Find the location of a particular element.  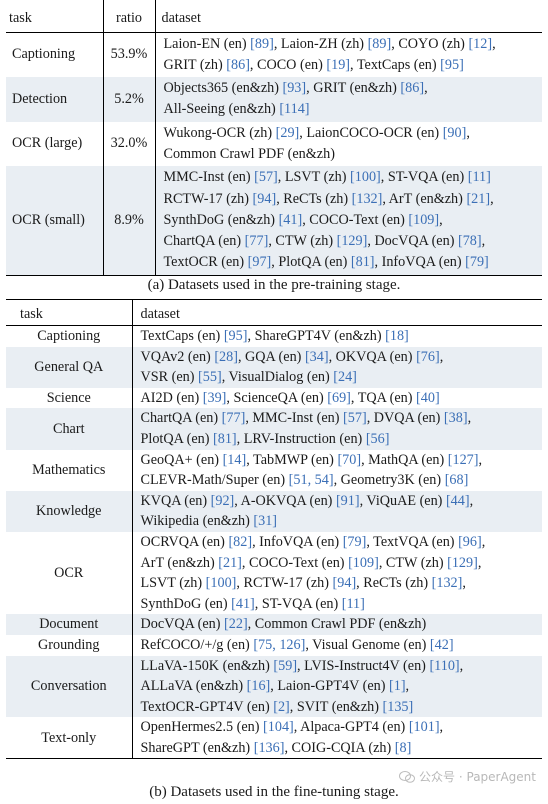

dataset-text: , TQA (en) is located at coordinates (383, 397).